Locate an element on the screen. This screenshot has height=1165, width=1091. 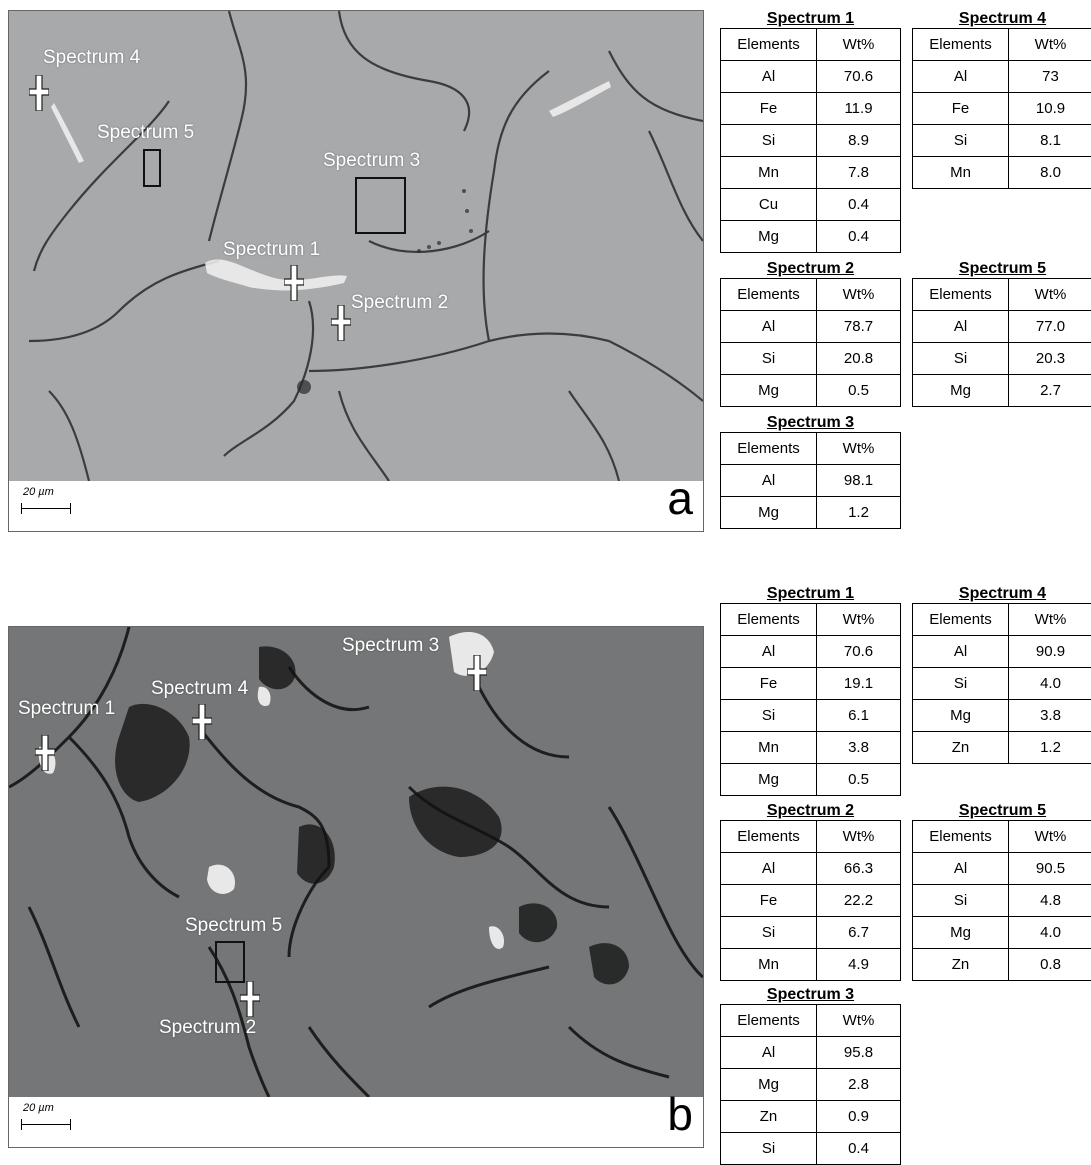
spectrum-label-a5: Spectrum 5 is located at coordinates (145, 133).